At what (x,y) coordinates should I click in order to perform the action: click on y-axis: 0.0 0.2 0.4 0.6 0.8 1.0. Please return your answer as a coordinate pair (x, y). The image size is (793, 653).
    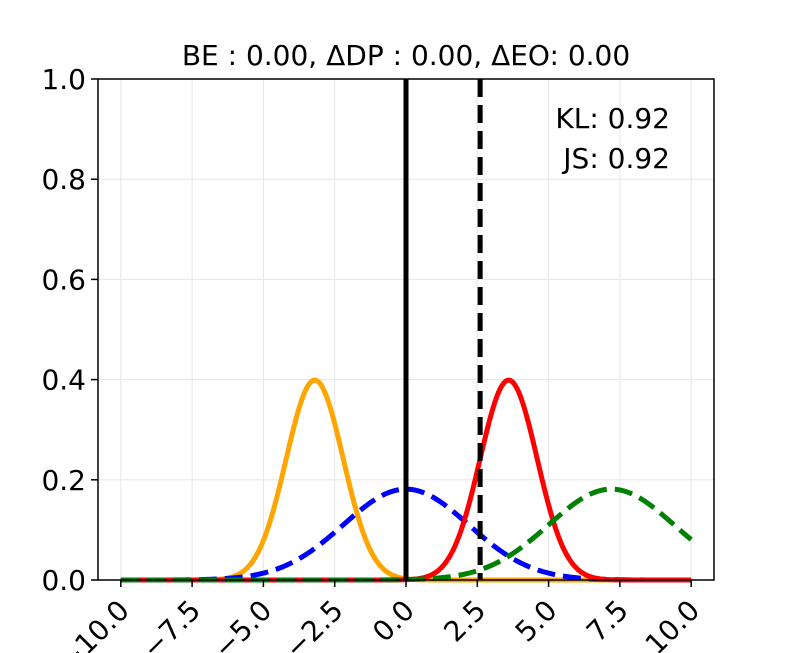
    Looking at the image, I should click on (69, 330).